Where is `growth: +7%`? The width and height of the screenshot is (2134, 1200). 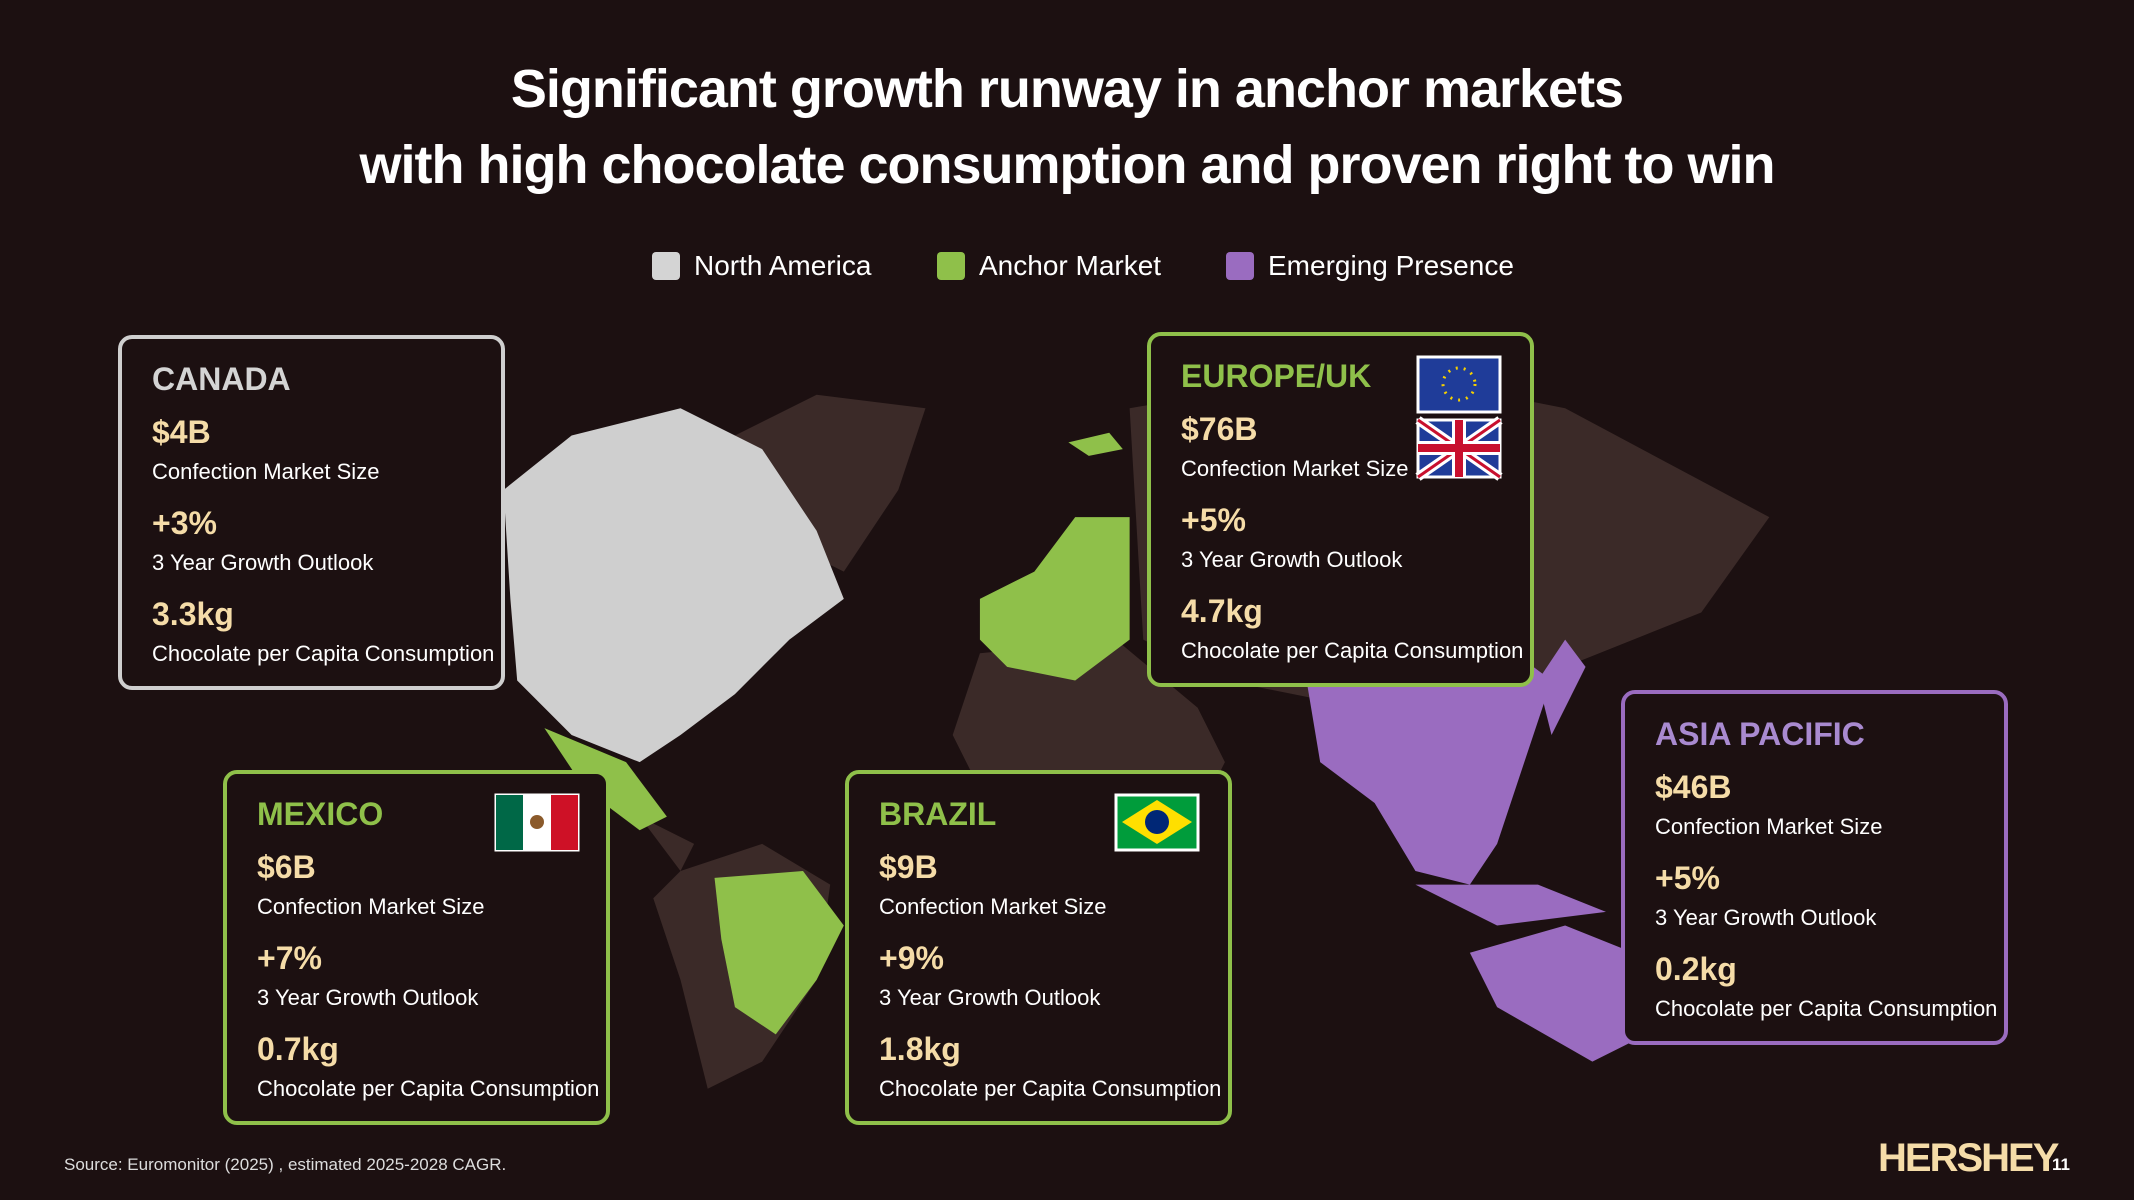
growth: +7% is located at coordinates (289, 958).